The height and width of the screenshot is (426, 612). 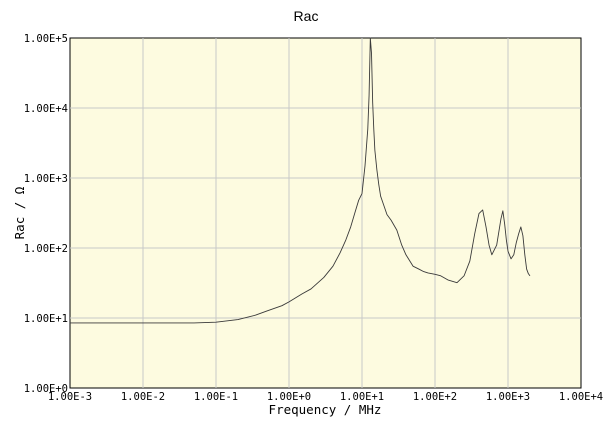 I want to click on x-tick-label: 1.00E+0, so click(x=289, y=397).